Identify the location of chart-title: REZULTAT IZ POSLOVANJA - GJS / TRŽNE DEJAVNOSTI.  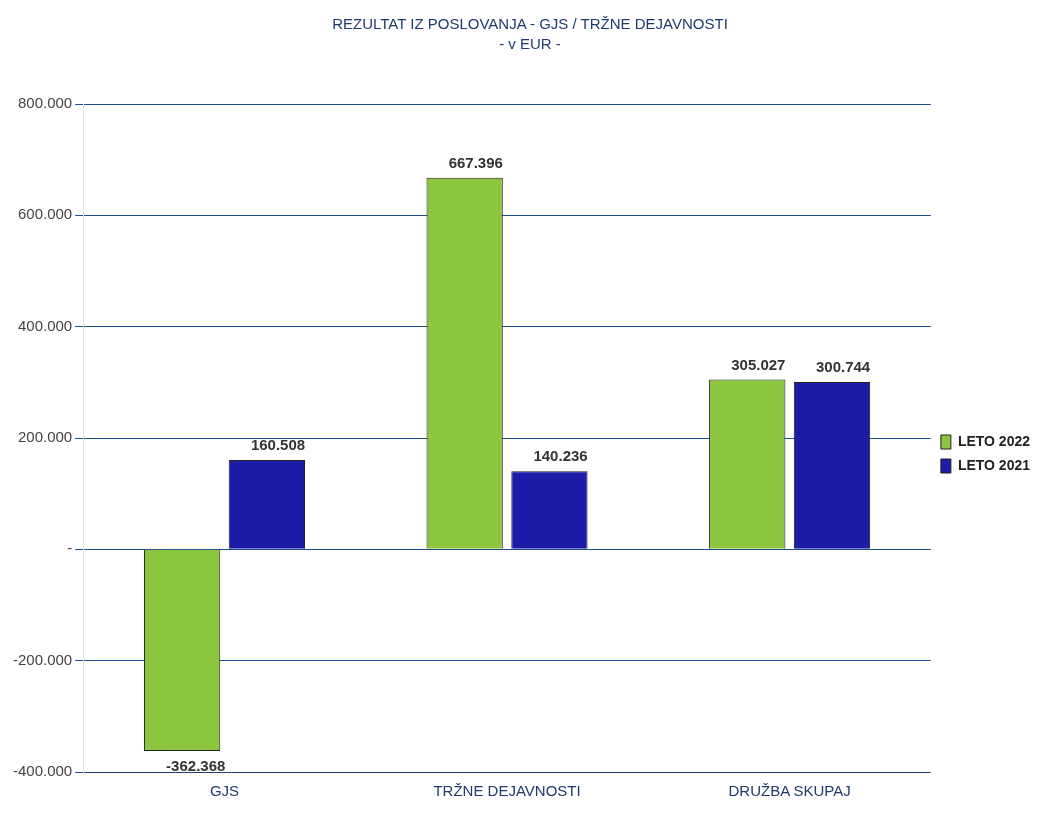
(530, 24).